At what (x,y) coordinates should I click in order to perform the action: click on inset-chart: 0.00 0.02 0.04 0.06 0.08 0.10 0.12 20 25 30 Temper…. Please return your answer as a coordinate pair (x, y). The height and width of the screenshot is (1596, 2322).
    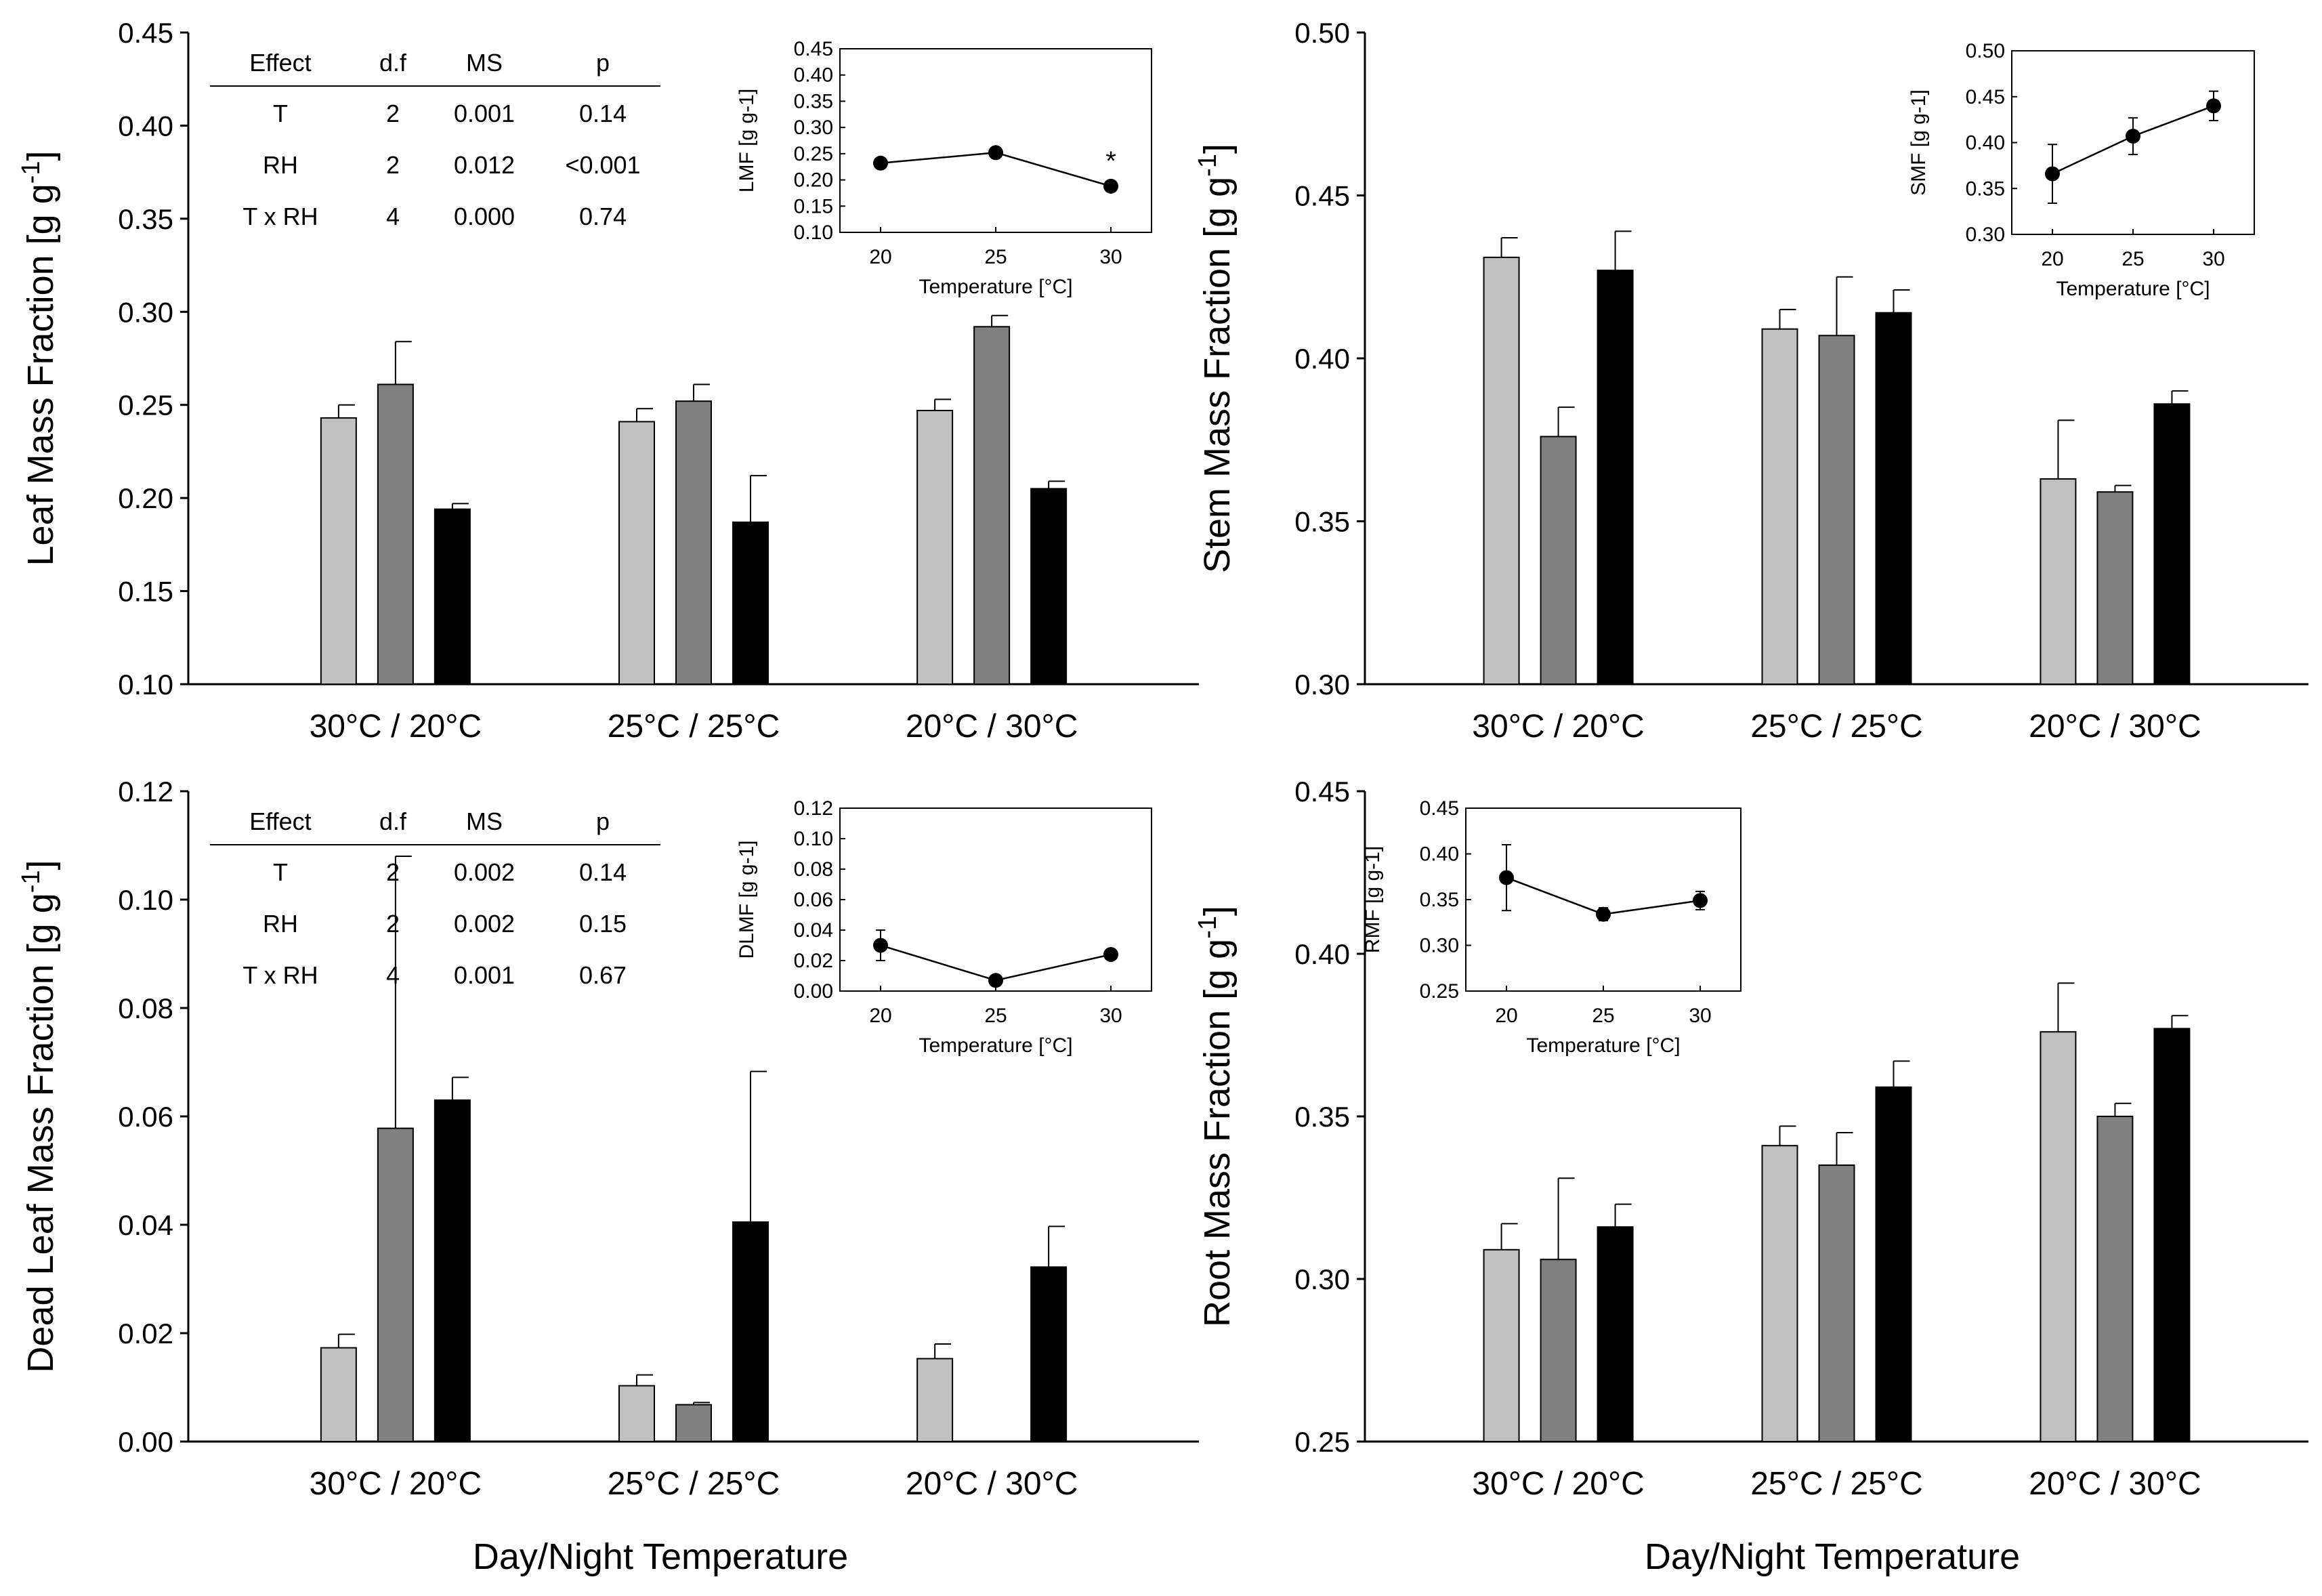
    Looking at the image, I should click on (944, 927).